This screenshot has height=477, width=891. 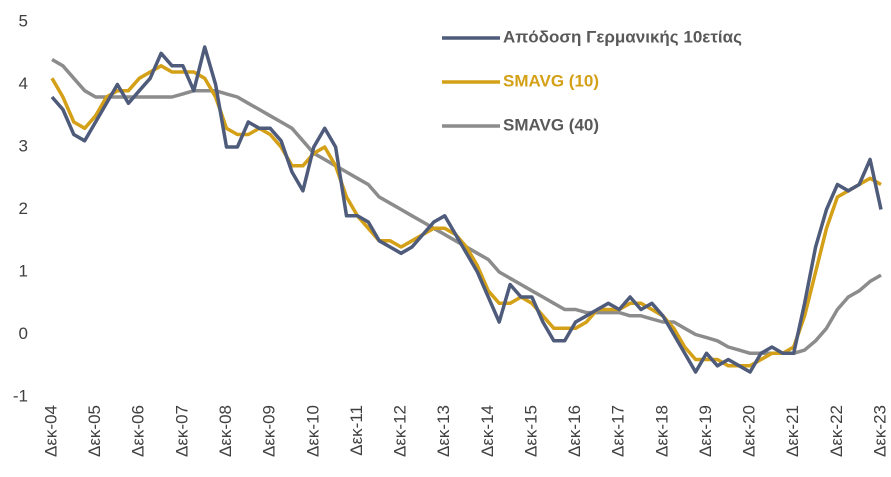 I want to click on x-tick-label: Δεκ-19, so click(x=705, y=431).